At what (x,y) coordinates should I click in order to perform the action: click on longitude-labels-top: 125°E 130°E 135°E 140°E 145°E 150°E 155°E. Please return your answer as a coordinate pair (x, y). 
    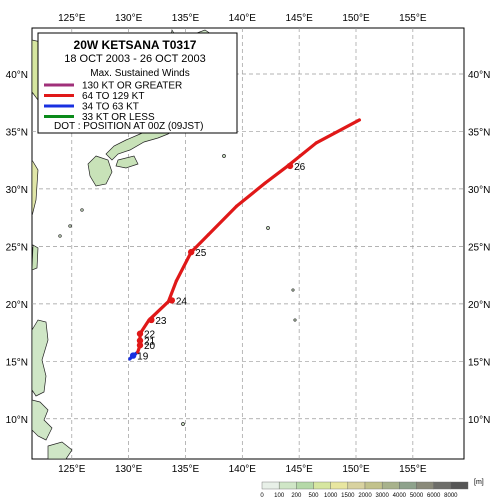
    Looking at the image, I should click on (242, 18).